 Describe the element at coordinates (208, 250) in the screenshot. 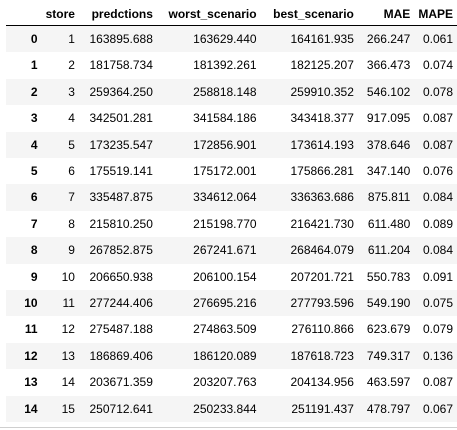

I see `cell-worst-scenario: 267241.671` at that location.